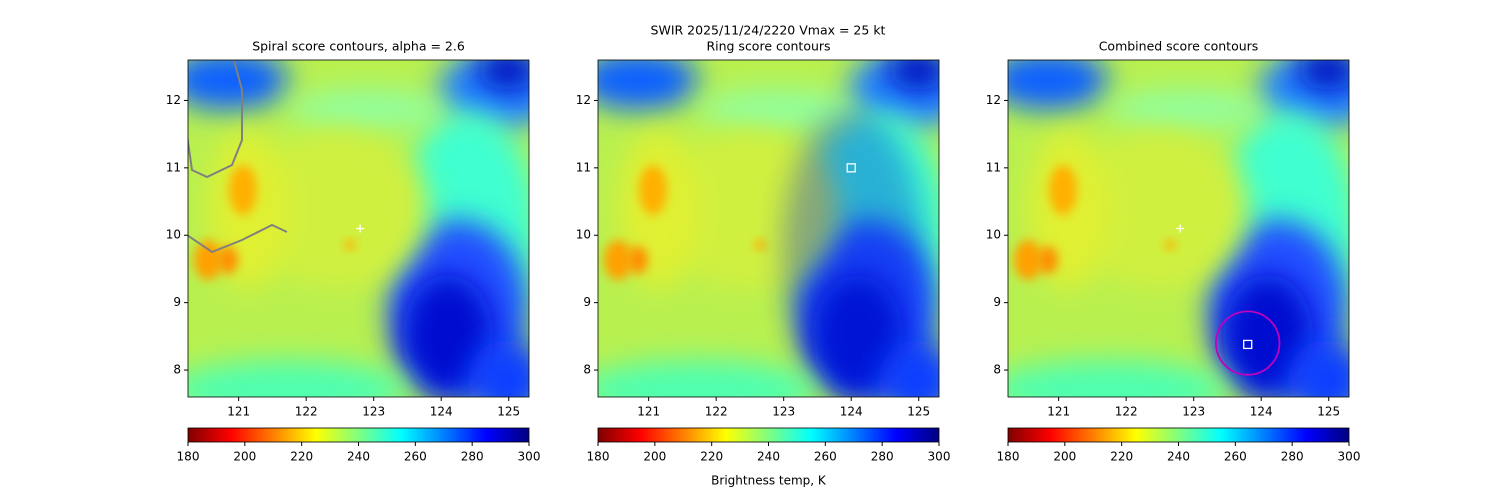  What do you see at coordinates (768, 30) in the screenshot?
I see `figure-title: SWIR 2025/11/24/2220 Vmax = 25 kt` at bounding box center [768, 30].